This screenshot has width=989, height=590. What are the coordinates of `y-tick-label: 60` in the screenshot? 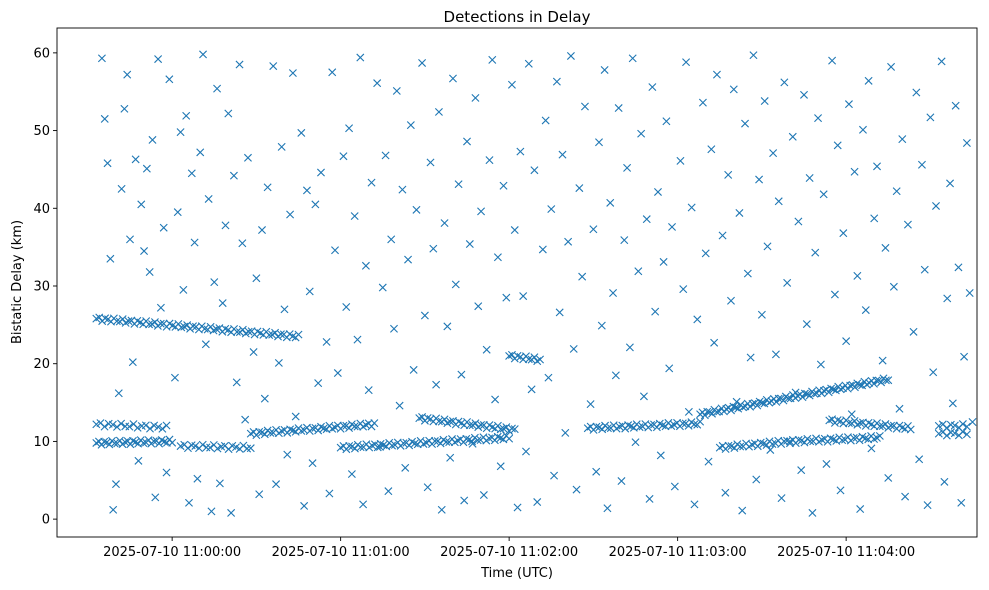 It's located at (41, 53).